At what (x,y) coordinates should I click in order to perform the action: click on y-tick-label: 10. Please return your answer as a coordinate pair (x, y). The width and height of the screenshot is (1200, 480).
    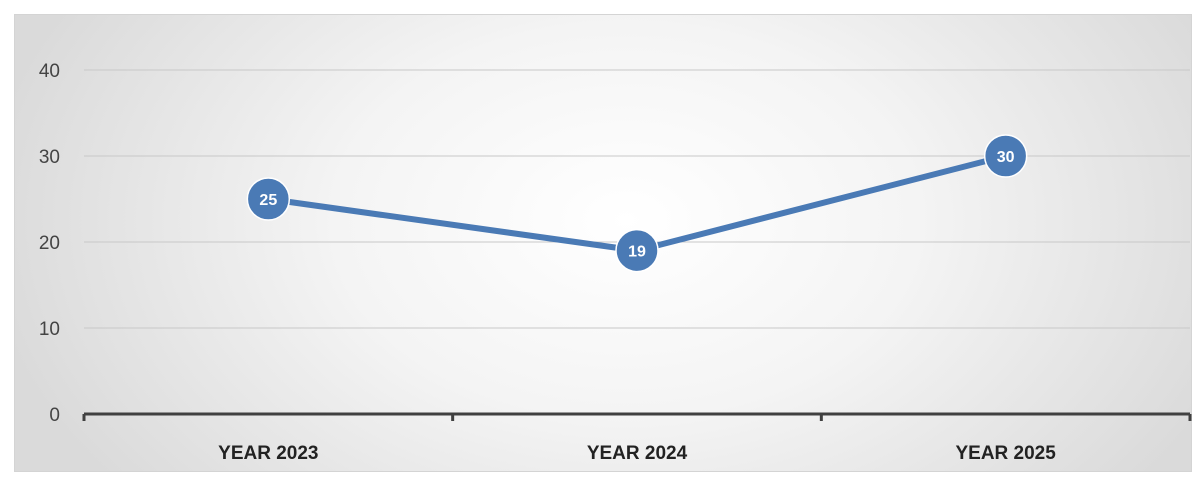
    Looking at the image, I should click on (49, 329).